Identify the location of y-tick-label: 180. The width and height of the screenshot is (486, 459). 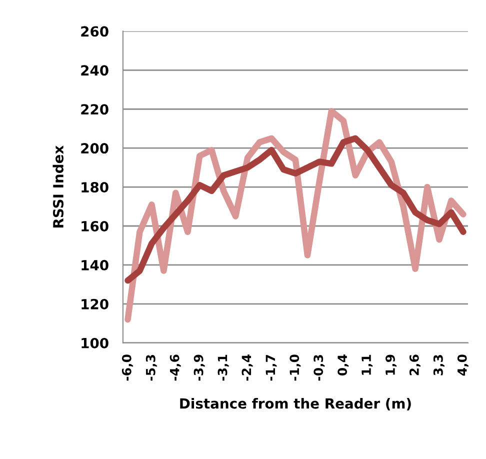
(95, 187).